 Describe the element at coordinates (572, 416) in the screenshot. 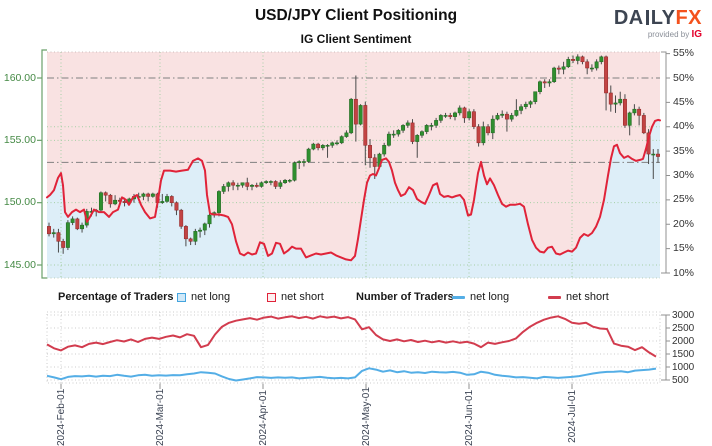

I see `date-label: 2024-Jul-01` at that location.